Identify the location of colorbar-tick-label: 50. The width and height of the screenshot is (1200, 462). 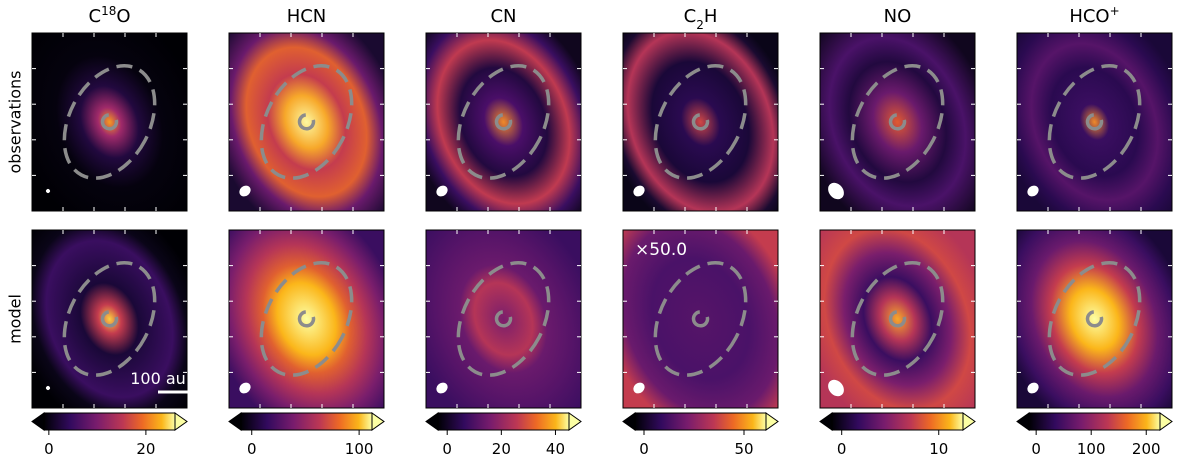
(743, 449).